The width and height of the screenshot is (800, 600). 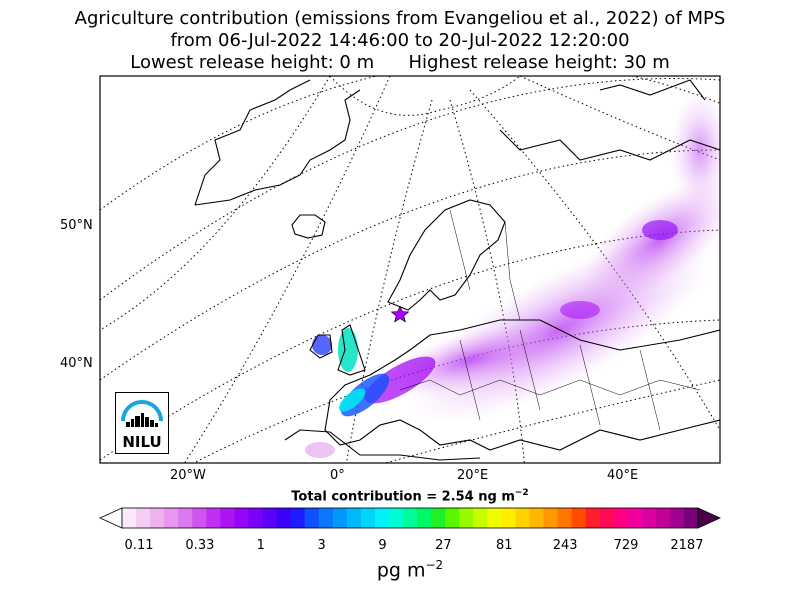 I want to click on logo-text: NILU, so click(x=142, y=442).